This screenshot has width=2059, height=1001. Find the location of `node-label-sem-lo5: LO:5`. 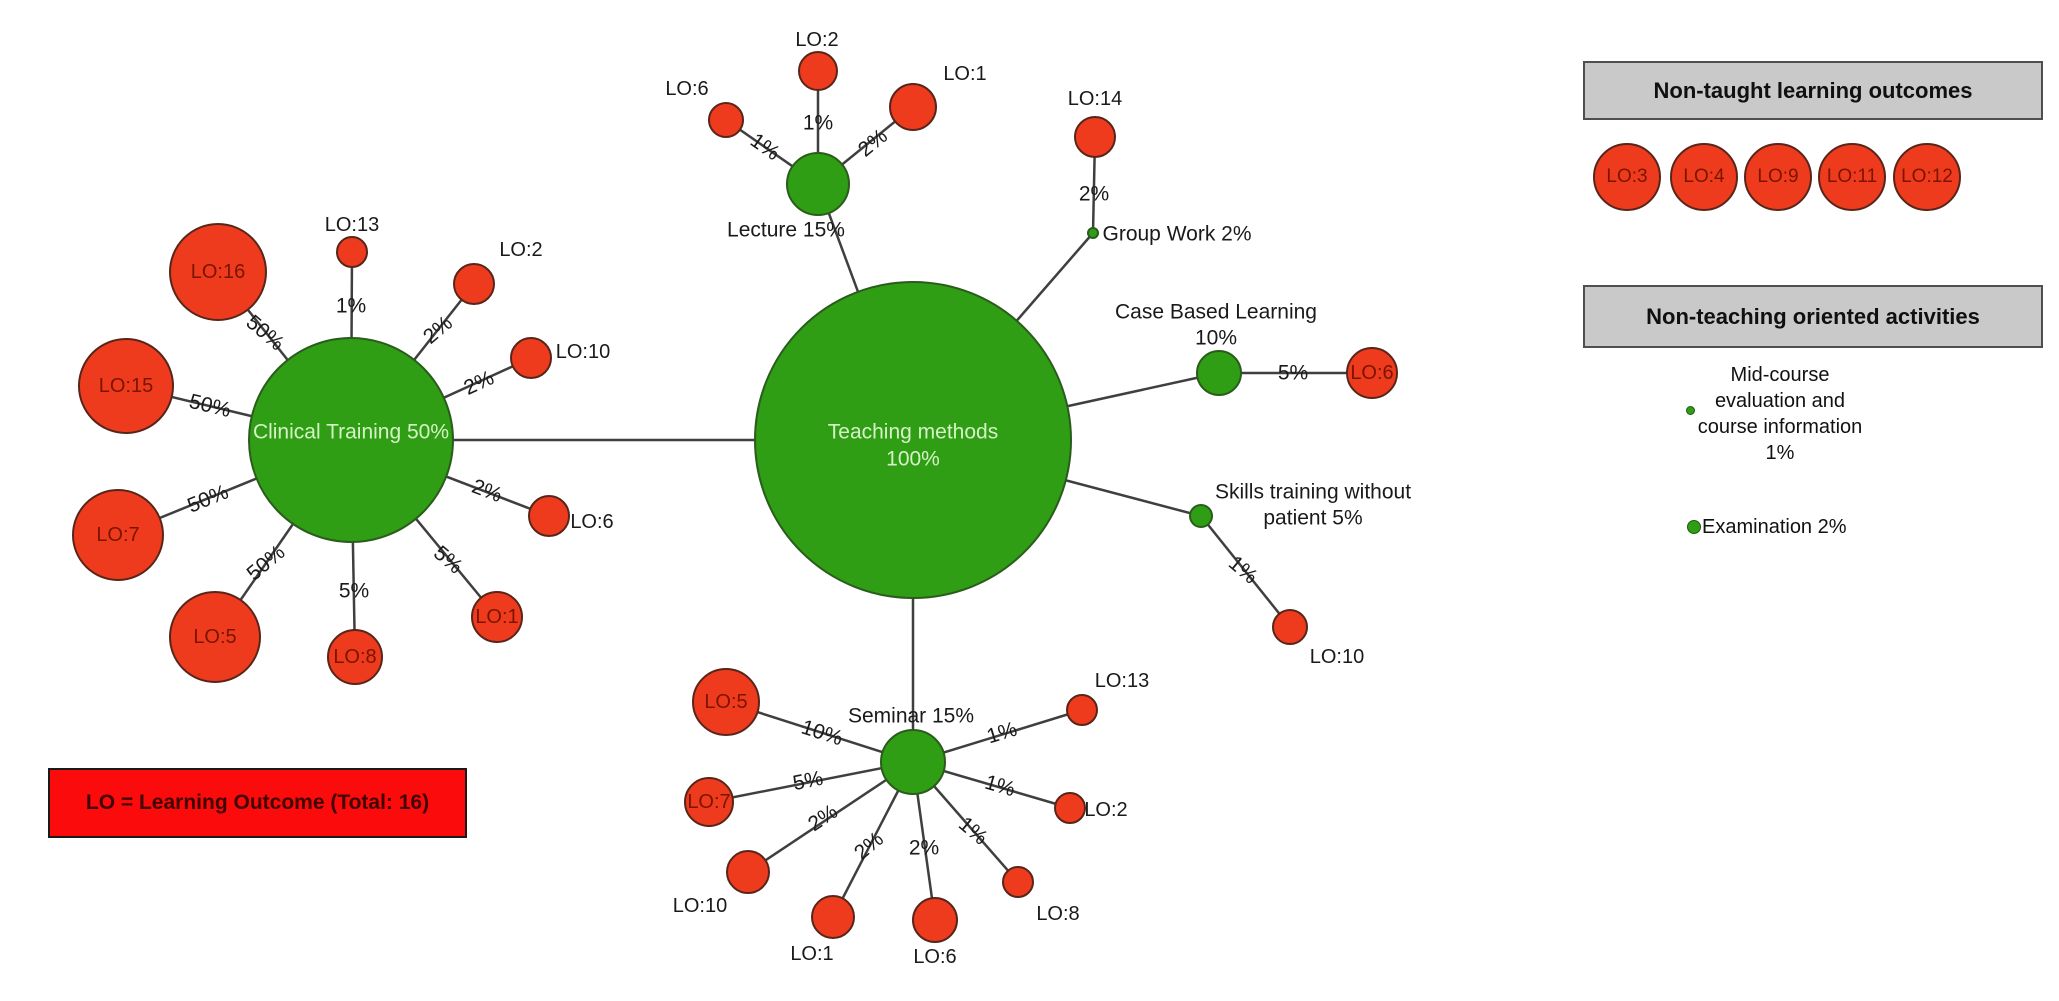

node-label-sem-lo5: LO:5 is located at coordinates (725, 702).